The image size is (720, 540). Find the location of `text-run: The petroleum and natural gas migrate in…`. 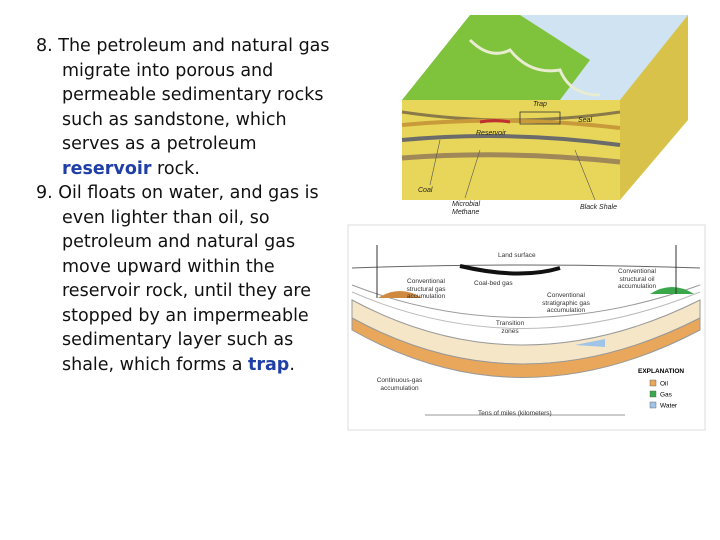

text-run: The petroleum and natural gas migrate in… is located at coordinates (194, 95).